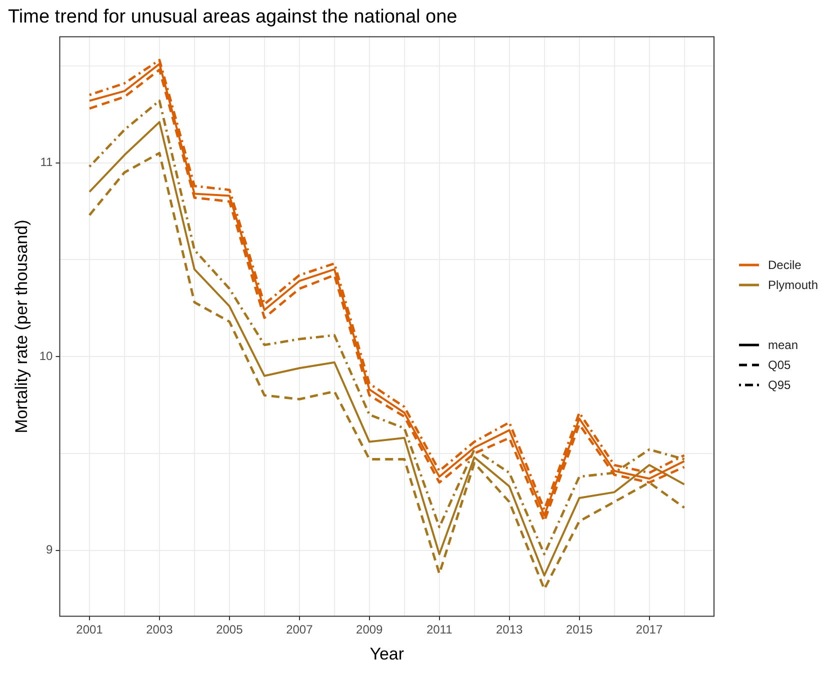 Image resolution: width=834 pixels, height=673 pixels. I want to click on y-tick-label: 11, so click(47, 162).